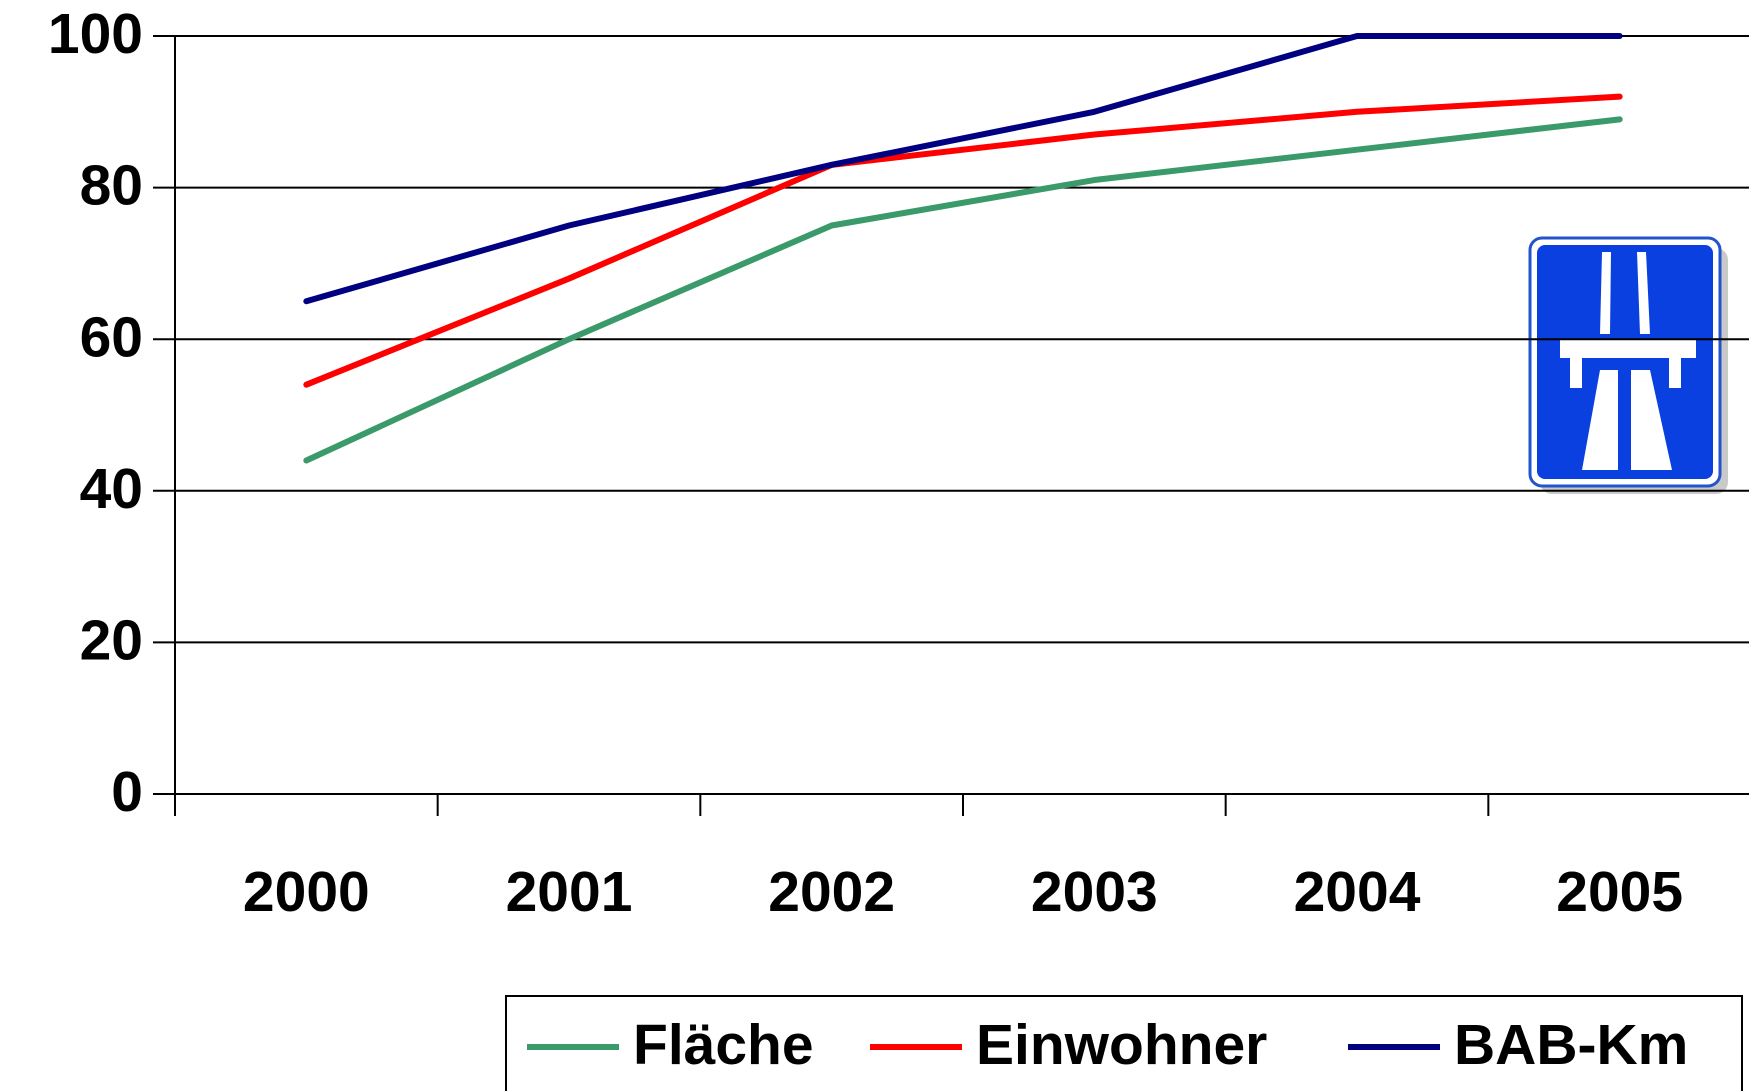  I want to click on y-tick-label: 100, so click(95, 34).